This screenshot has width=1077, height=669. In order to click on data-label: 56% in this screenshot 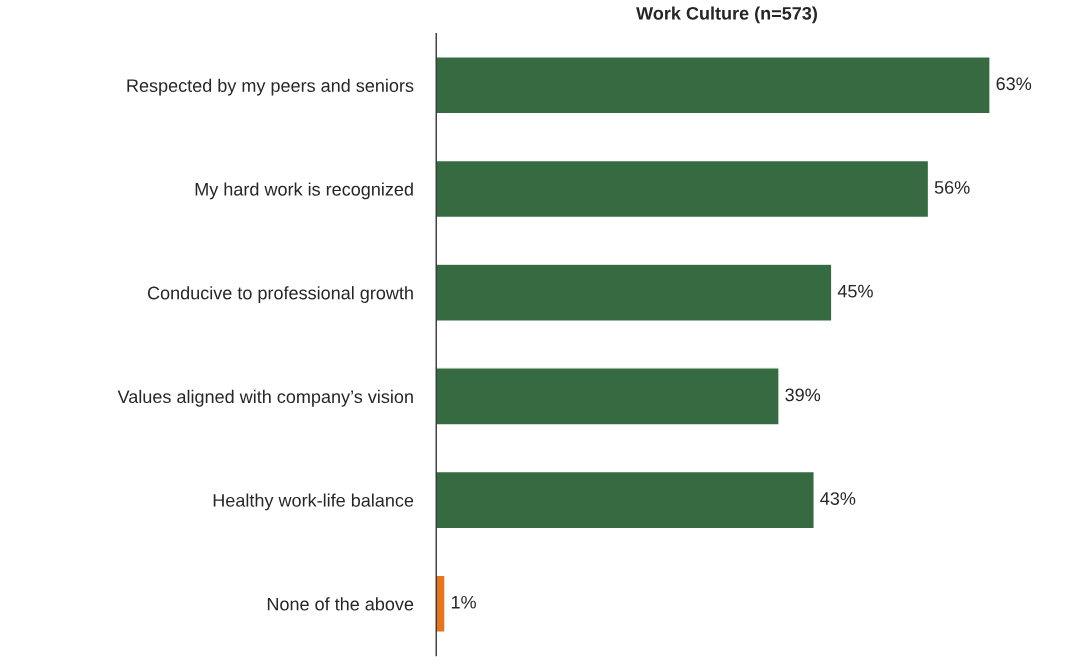, I will do `click(952, 187)`.